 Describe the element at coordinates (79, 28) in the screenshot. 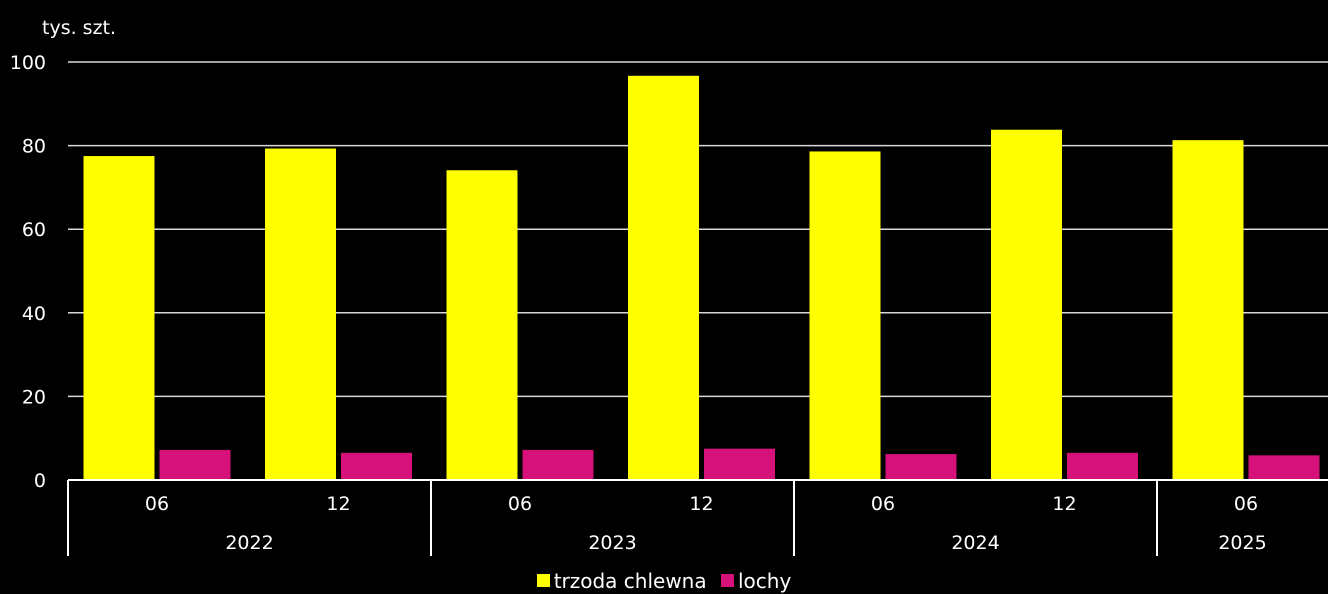

I see `y-axis-title: tys. szt.` at that location.